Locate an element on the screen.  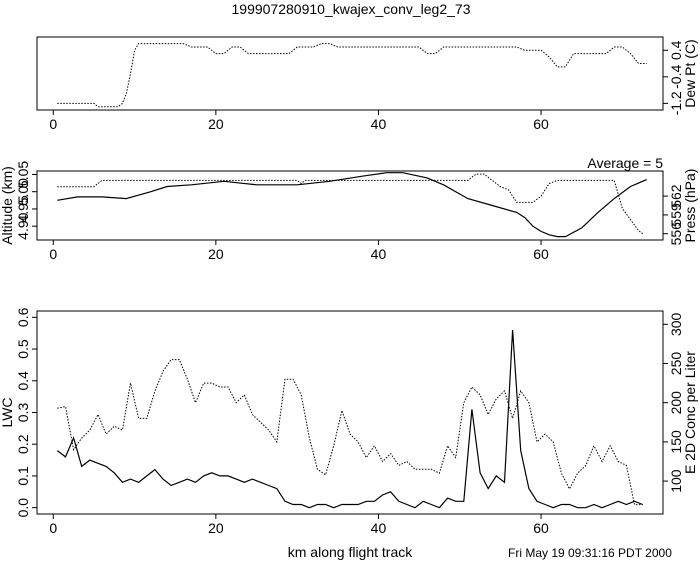
altitude-pressure-series-1-line is located at coordinates (352, 205).